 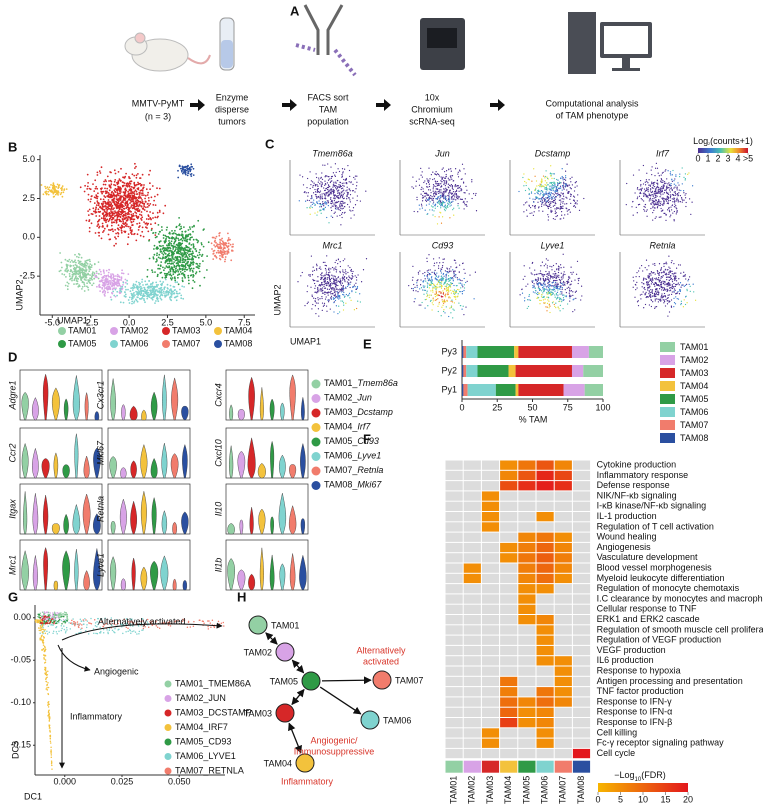 I want to click on mouse-tail, so click(x=199, y=59).